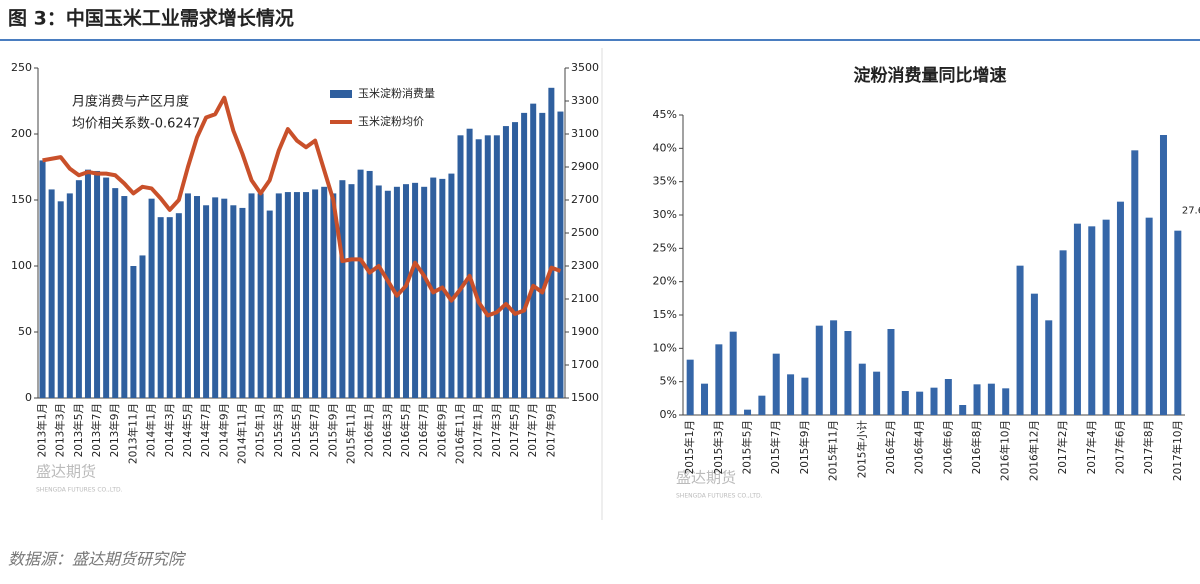  What do you see at coordinates (132, 433) in the screenshot?
I see `x-tick-label: 2013年11月` at bounding box center [132, 433].